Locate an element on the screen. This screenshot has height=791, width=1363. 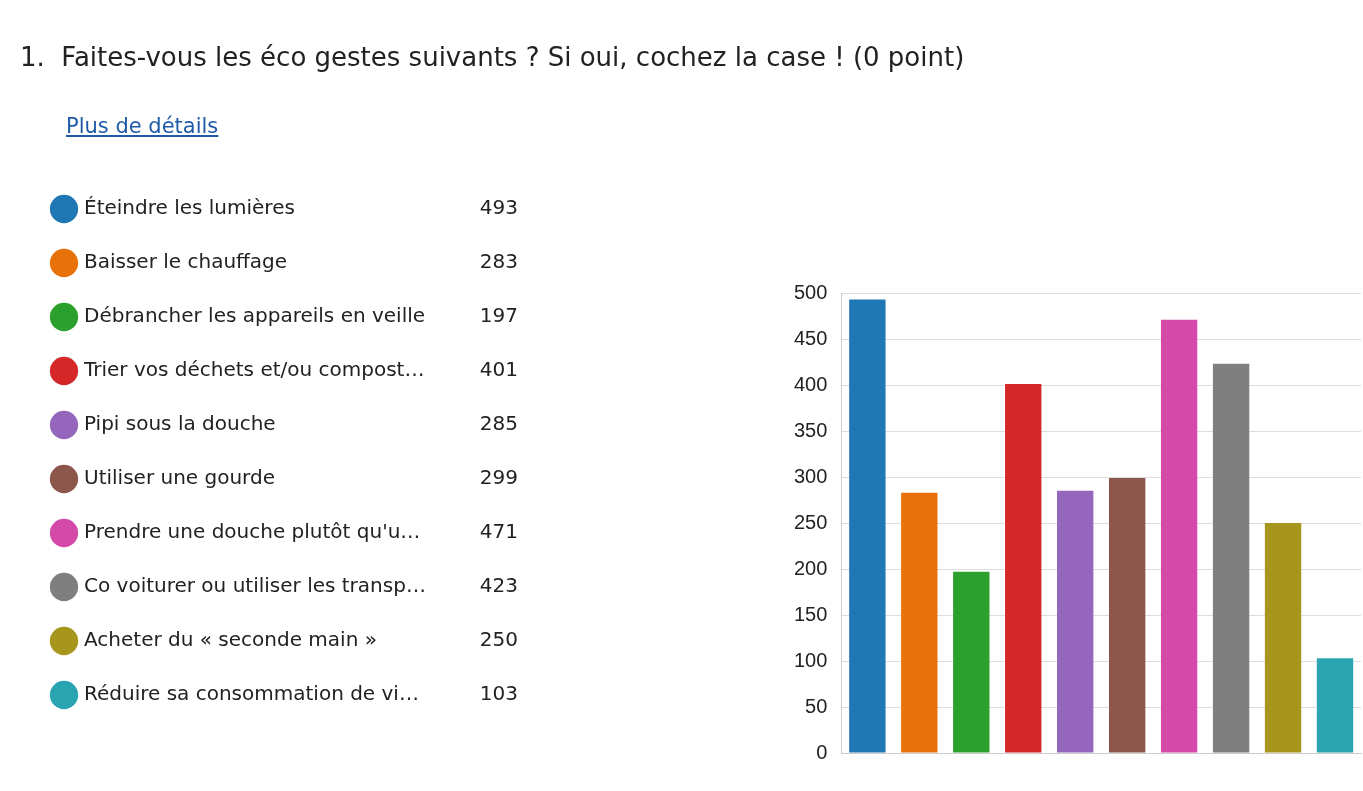
y-tick-label: 300 is located at coordinates (810, 475).